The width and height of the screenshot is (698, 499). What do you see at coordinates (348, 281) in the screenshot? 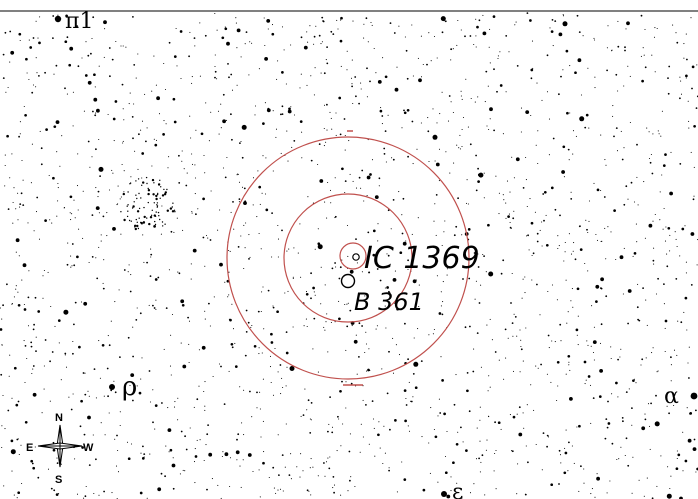
I see `b361-marker` at bounding box center [348, 281].